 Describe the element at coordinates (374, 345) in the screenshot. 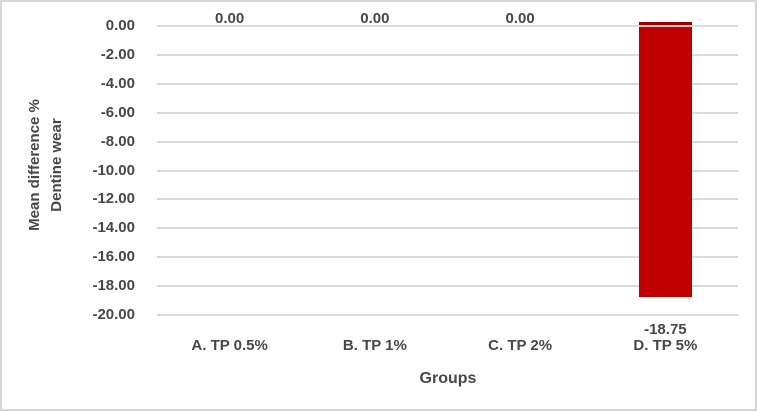

I see `category-label: B. TP 1%` at that location.